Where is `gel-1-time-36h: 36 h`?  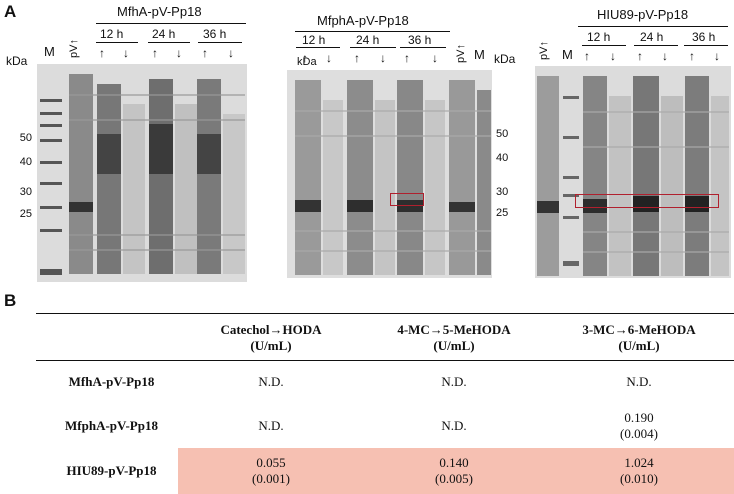 gel-1-time-36h: 36 h is located at coordinates (215, 34).